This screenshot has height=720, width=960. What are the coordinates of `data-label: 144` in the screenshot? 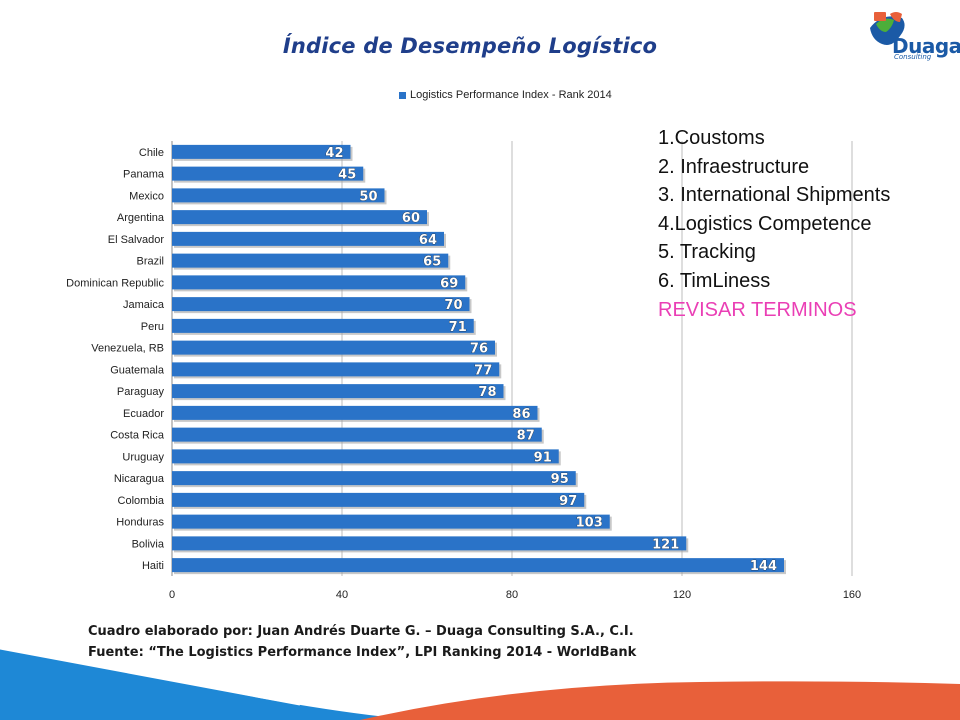 It's located at (763, 566).